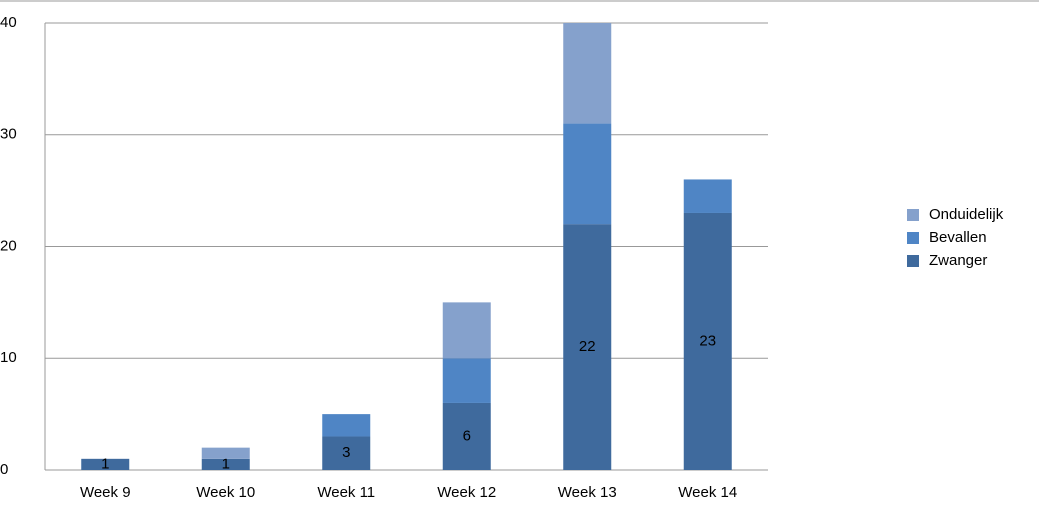 Image resolution: width=1039 pixels, height=509 pixels. Describe the element at coordinates (8, 245) in the screenshot. I see `y-tick-label: 20` at that location.